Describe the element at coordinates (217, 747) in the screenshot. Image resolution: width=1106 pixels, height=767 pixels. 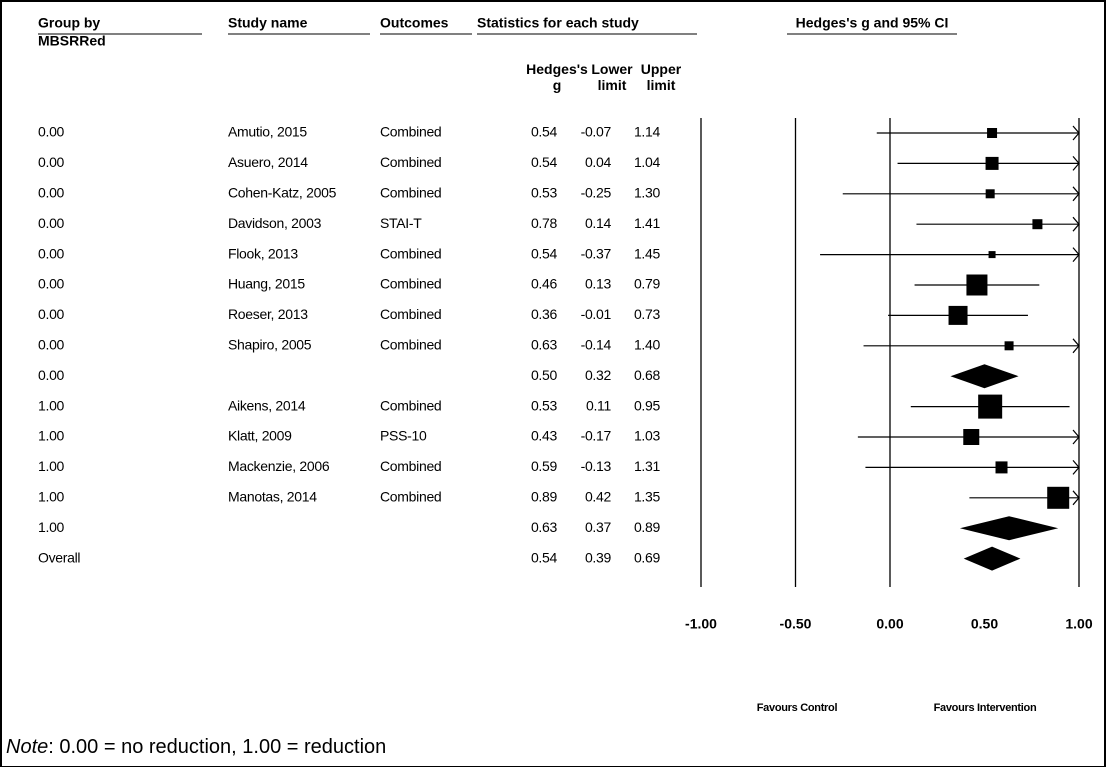
I see `note-text: : 0.00 = no reduction, 1.00 = reduction` at that location.